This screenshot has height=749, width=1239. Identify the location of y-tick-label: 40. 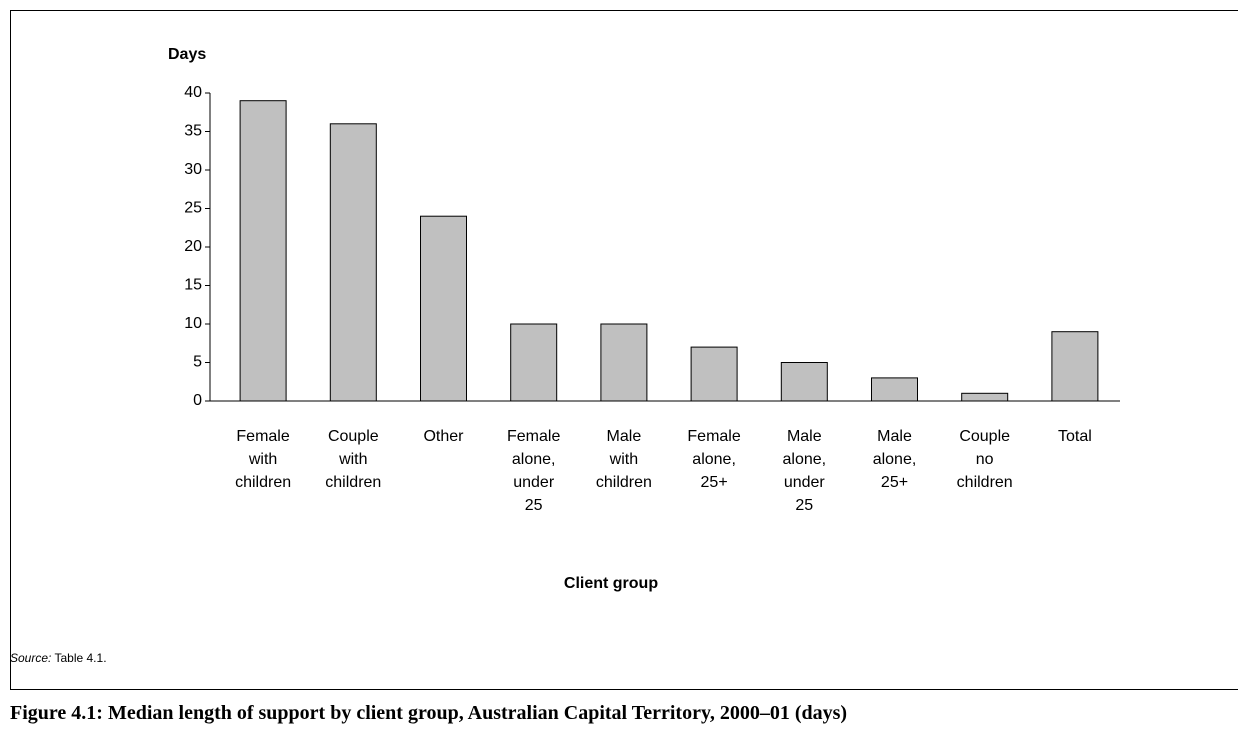
(193, 92).